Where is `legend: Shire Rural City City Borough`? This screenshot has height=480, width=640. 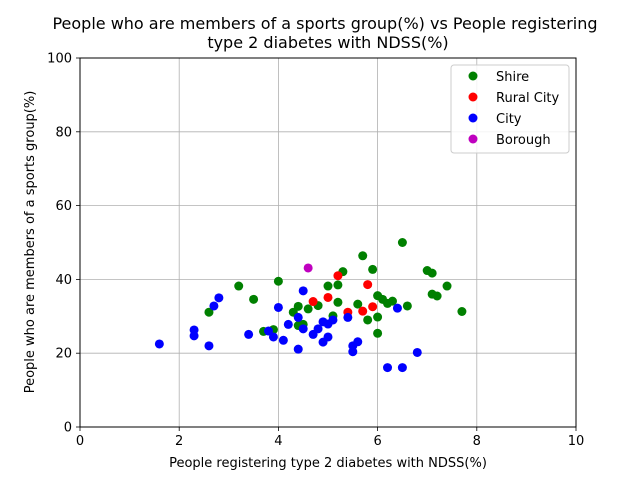 legend: Shire Rural City City Borough is located at coordinates (510, 109).